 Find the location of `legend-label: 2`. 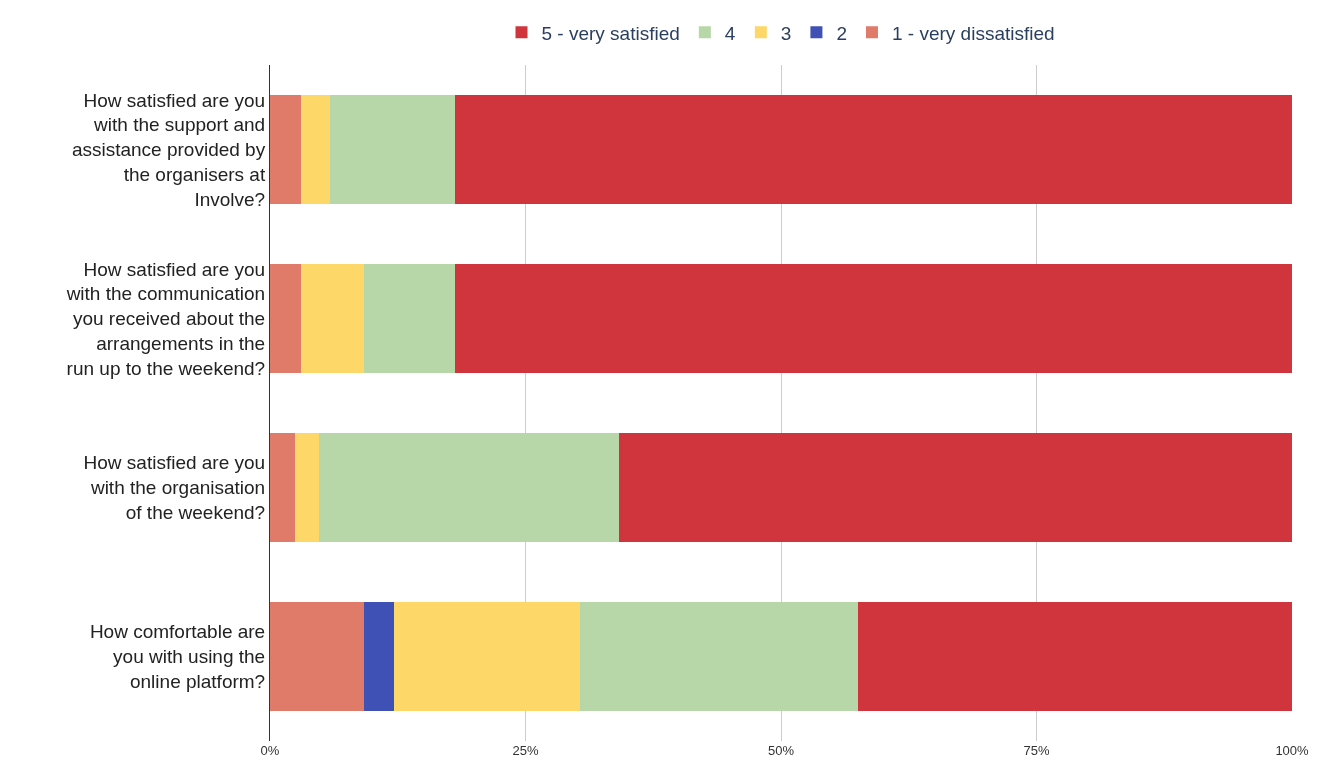

legend-label: 2 is located at coordinates (841, 33).